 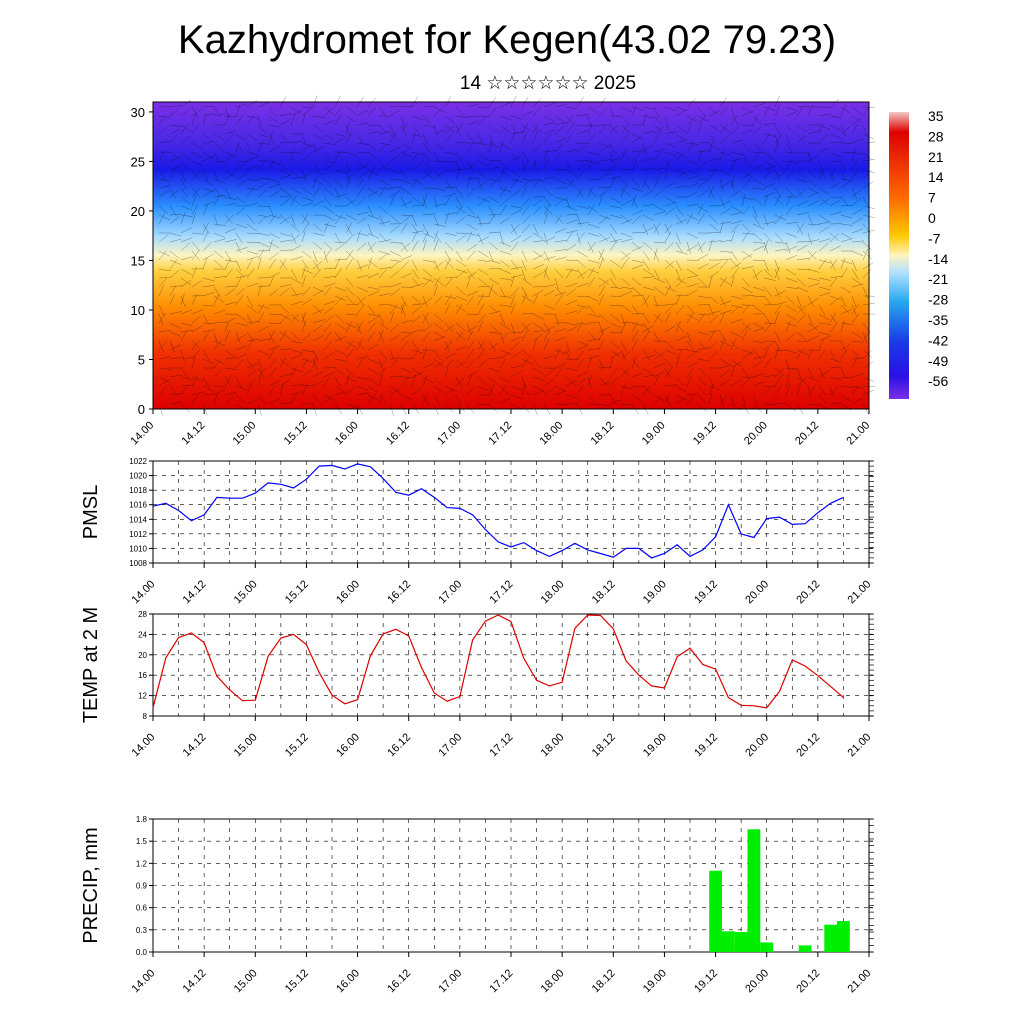 I want to click on temp-y-tick-label: 16, so click(x=142, y=675).